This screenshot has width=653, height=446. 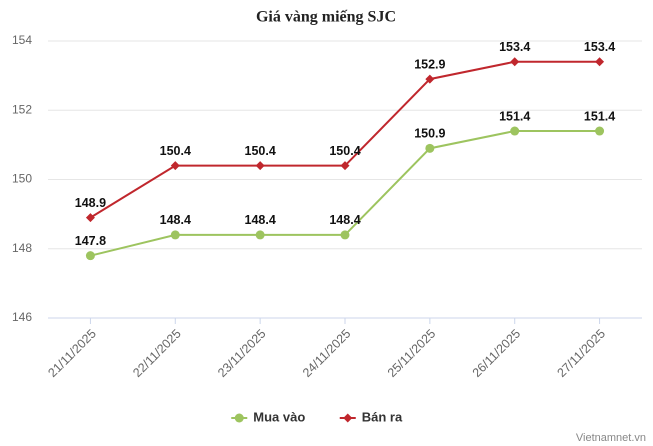 What do you see at coordinates (22, 317) in the screenshot?
I see `y-tick-label: 146` at bounding box center [22, 317].